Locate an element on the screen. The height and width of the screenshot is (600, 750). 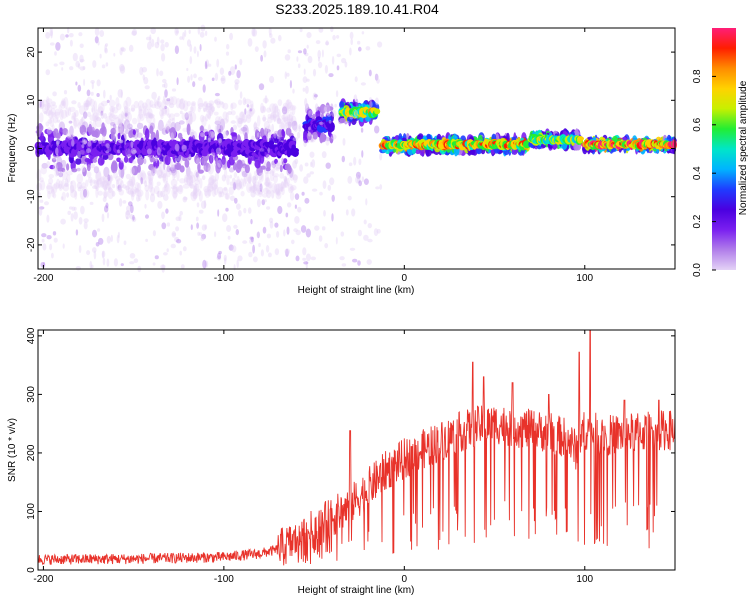
snr-y-tick-label: 400 is located at coordinates (31, 335).